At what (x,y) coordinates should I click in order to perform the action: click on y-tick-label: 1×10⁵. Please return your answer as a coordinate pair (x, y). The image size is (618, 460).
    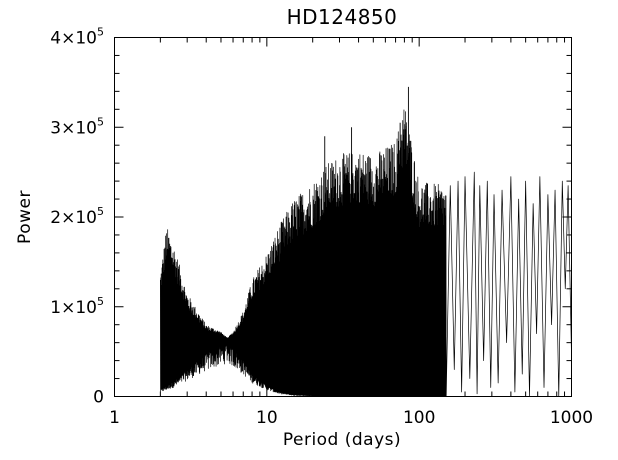
    Looking at the image, I should click on (77, 306).